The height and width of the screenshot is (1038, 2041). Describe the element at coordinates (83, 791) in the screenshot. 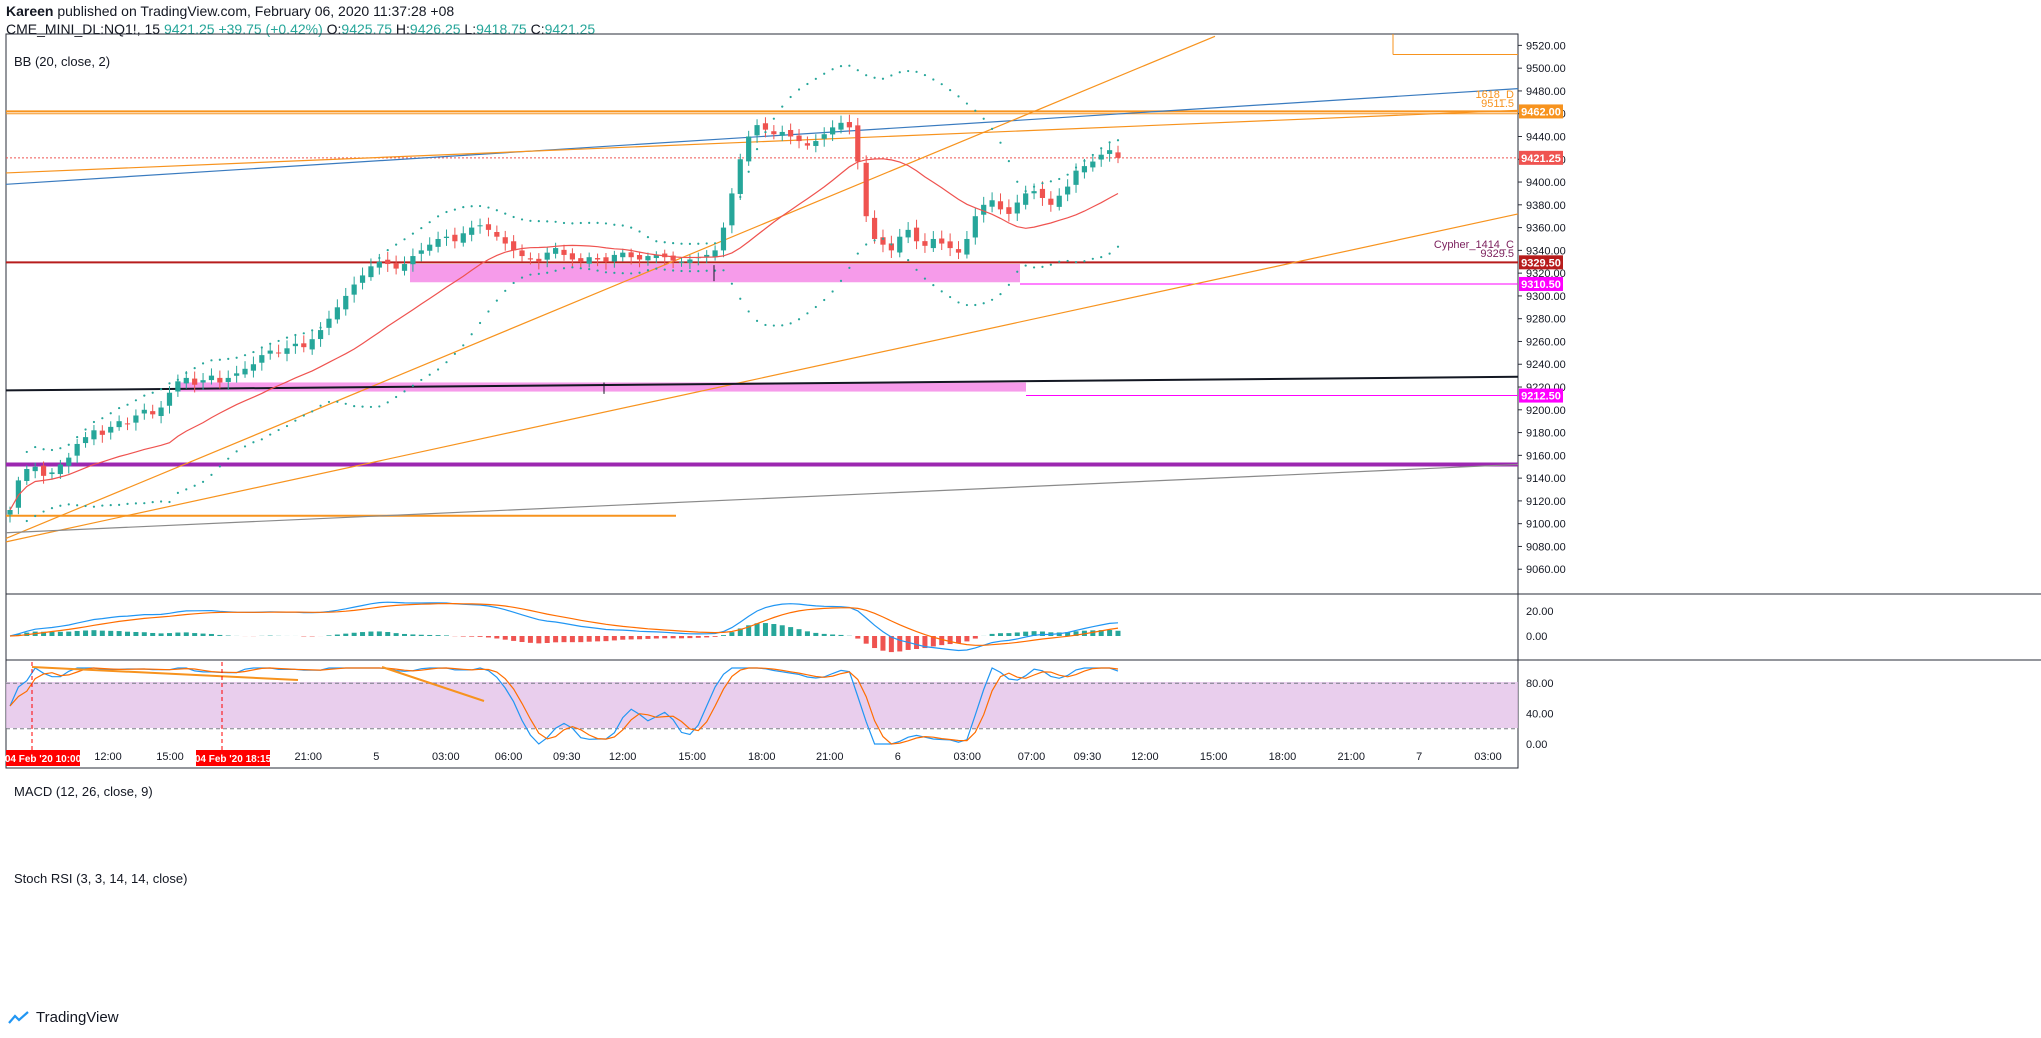

I see `macd-title: MACD (12, 26, close, 9)` at that location.